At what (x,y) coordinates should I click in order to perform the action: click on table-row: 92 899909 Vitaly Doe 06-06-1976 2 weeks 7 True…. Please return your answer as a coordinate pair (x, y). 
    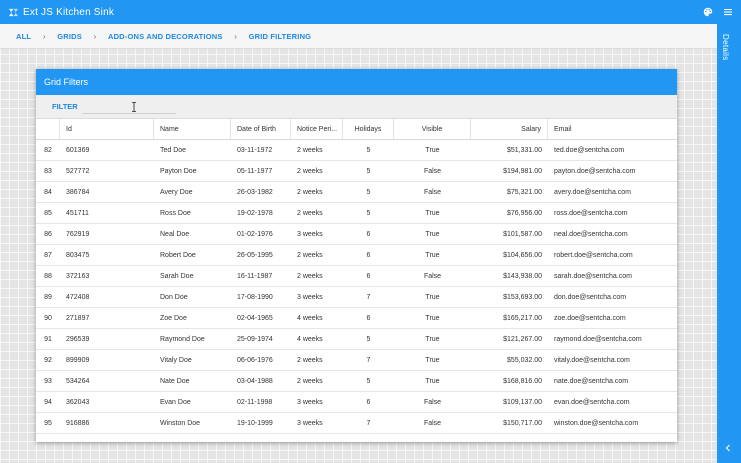
    Looking at the image, I should click on (356, 360).